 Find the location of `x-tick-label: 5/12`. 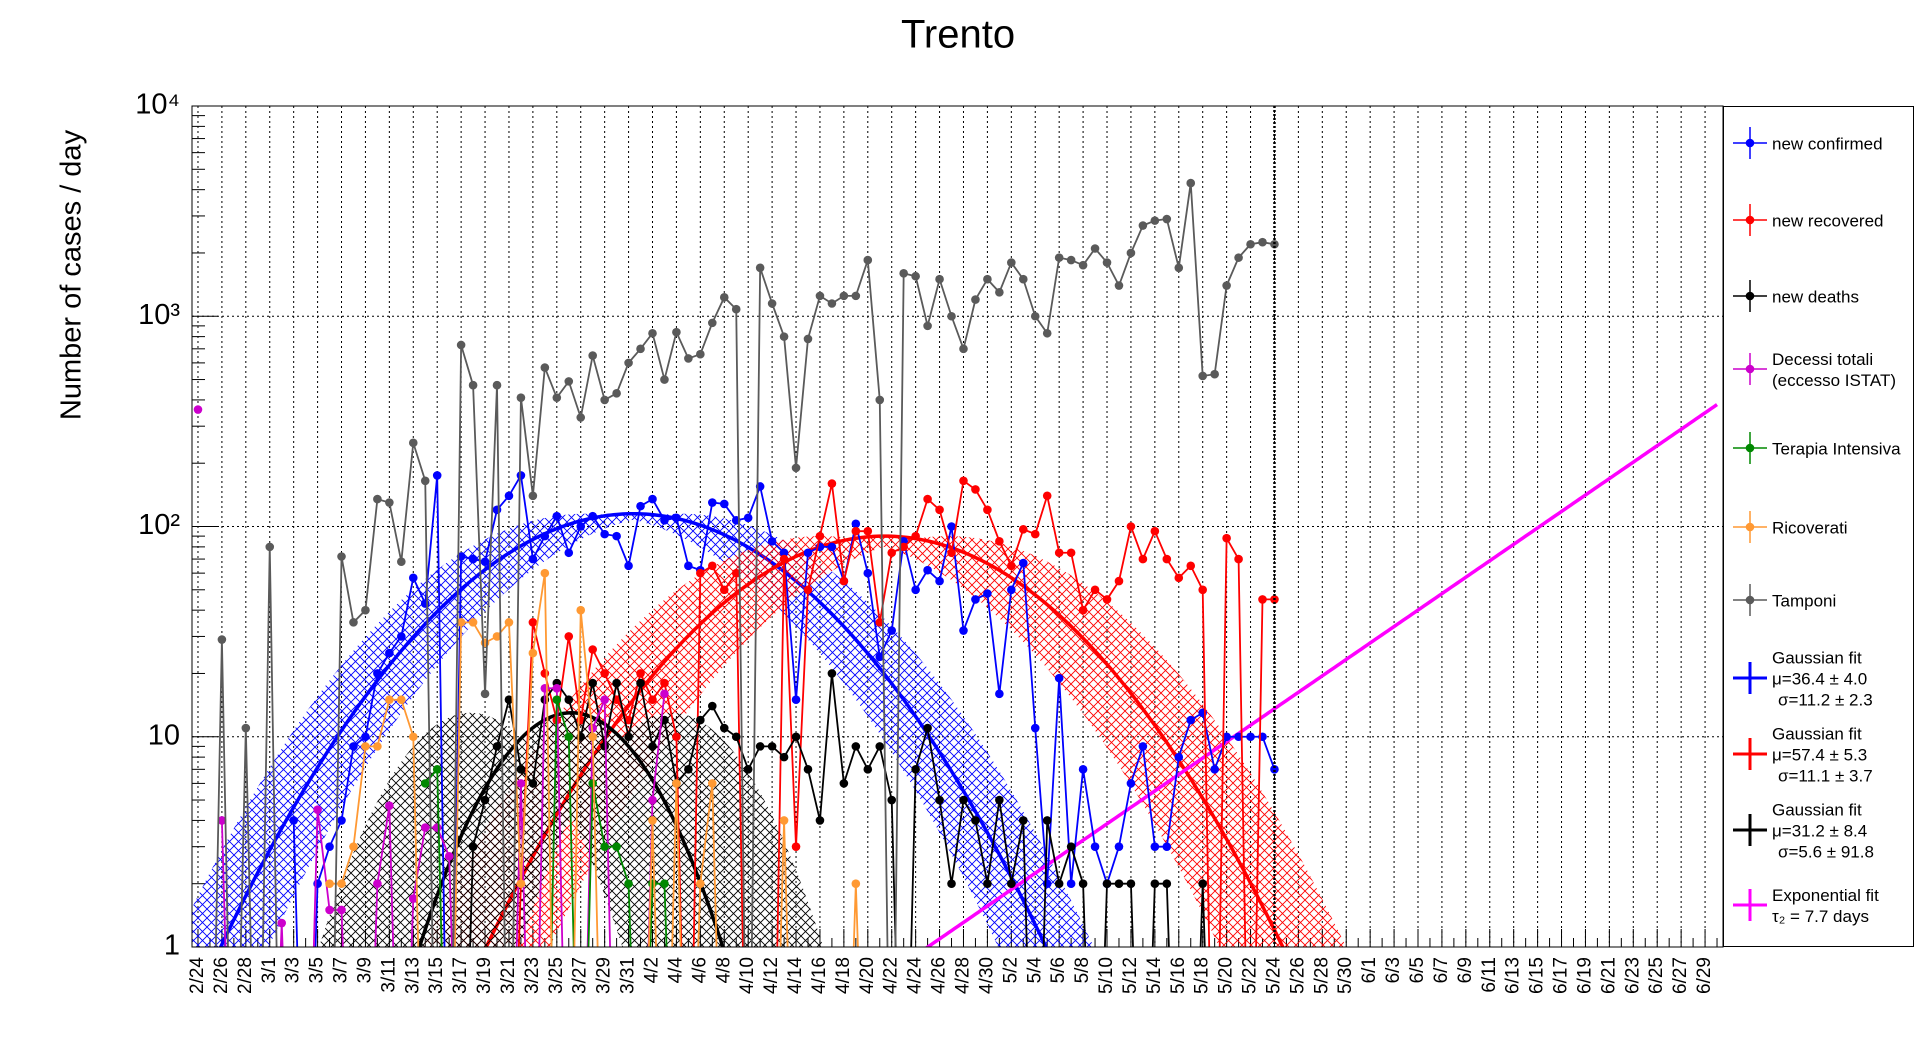

x-tick-label: 5/12 is located at coordinates (1130, 975).